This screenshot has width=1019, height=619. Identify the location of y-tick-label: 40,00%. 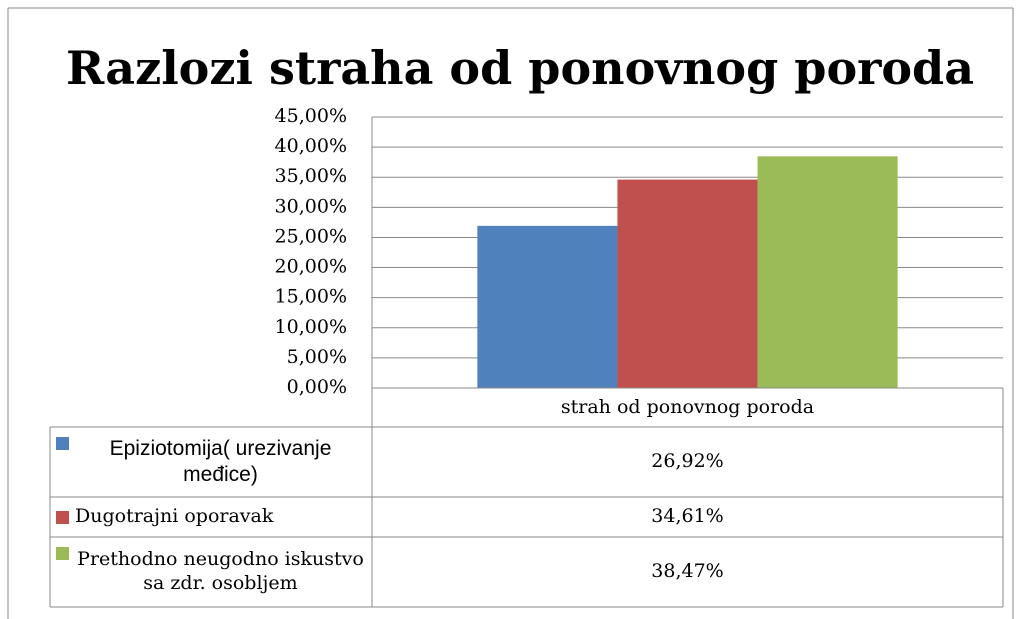
(311, 146).